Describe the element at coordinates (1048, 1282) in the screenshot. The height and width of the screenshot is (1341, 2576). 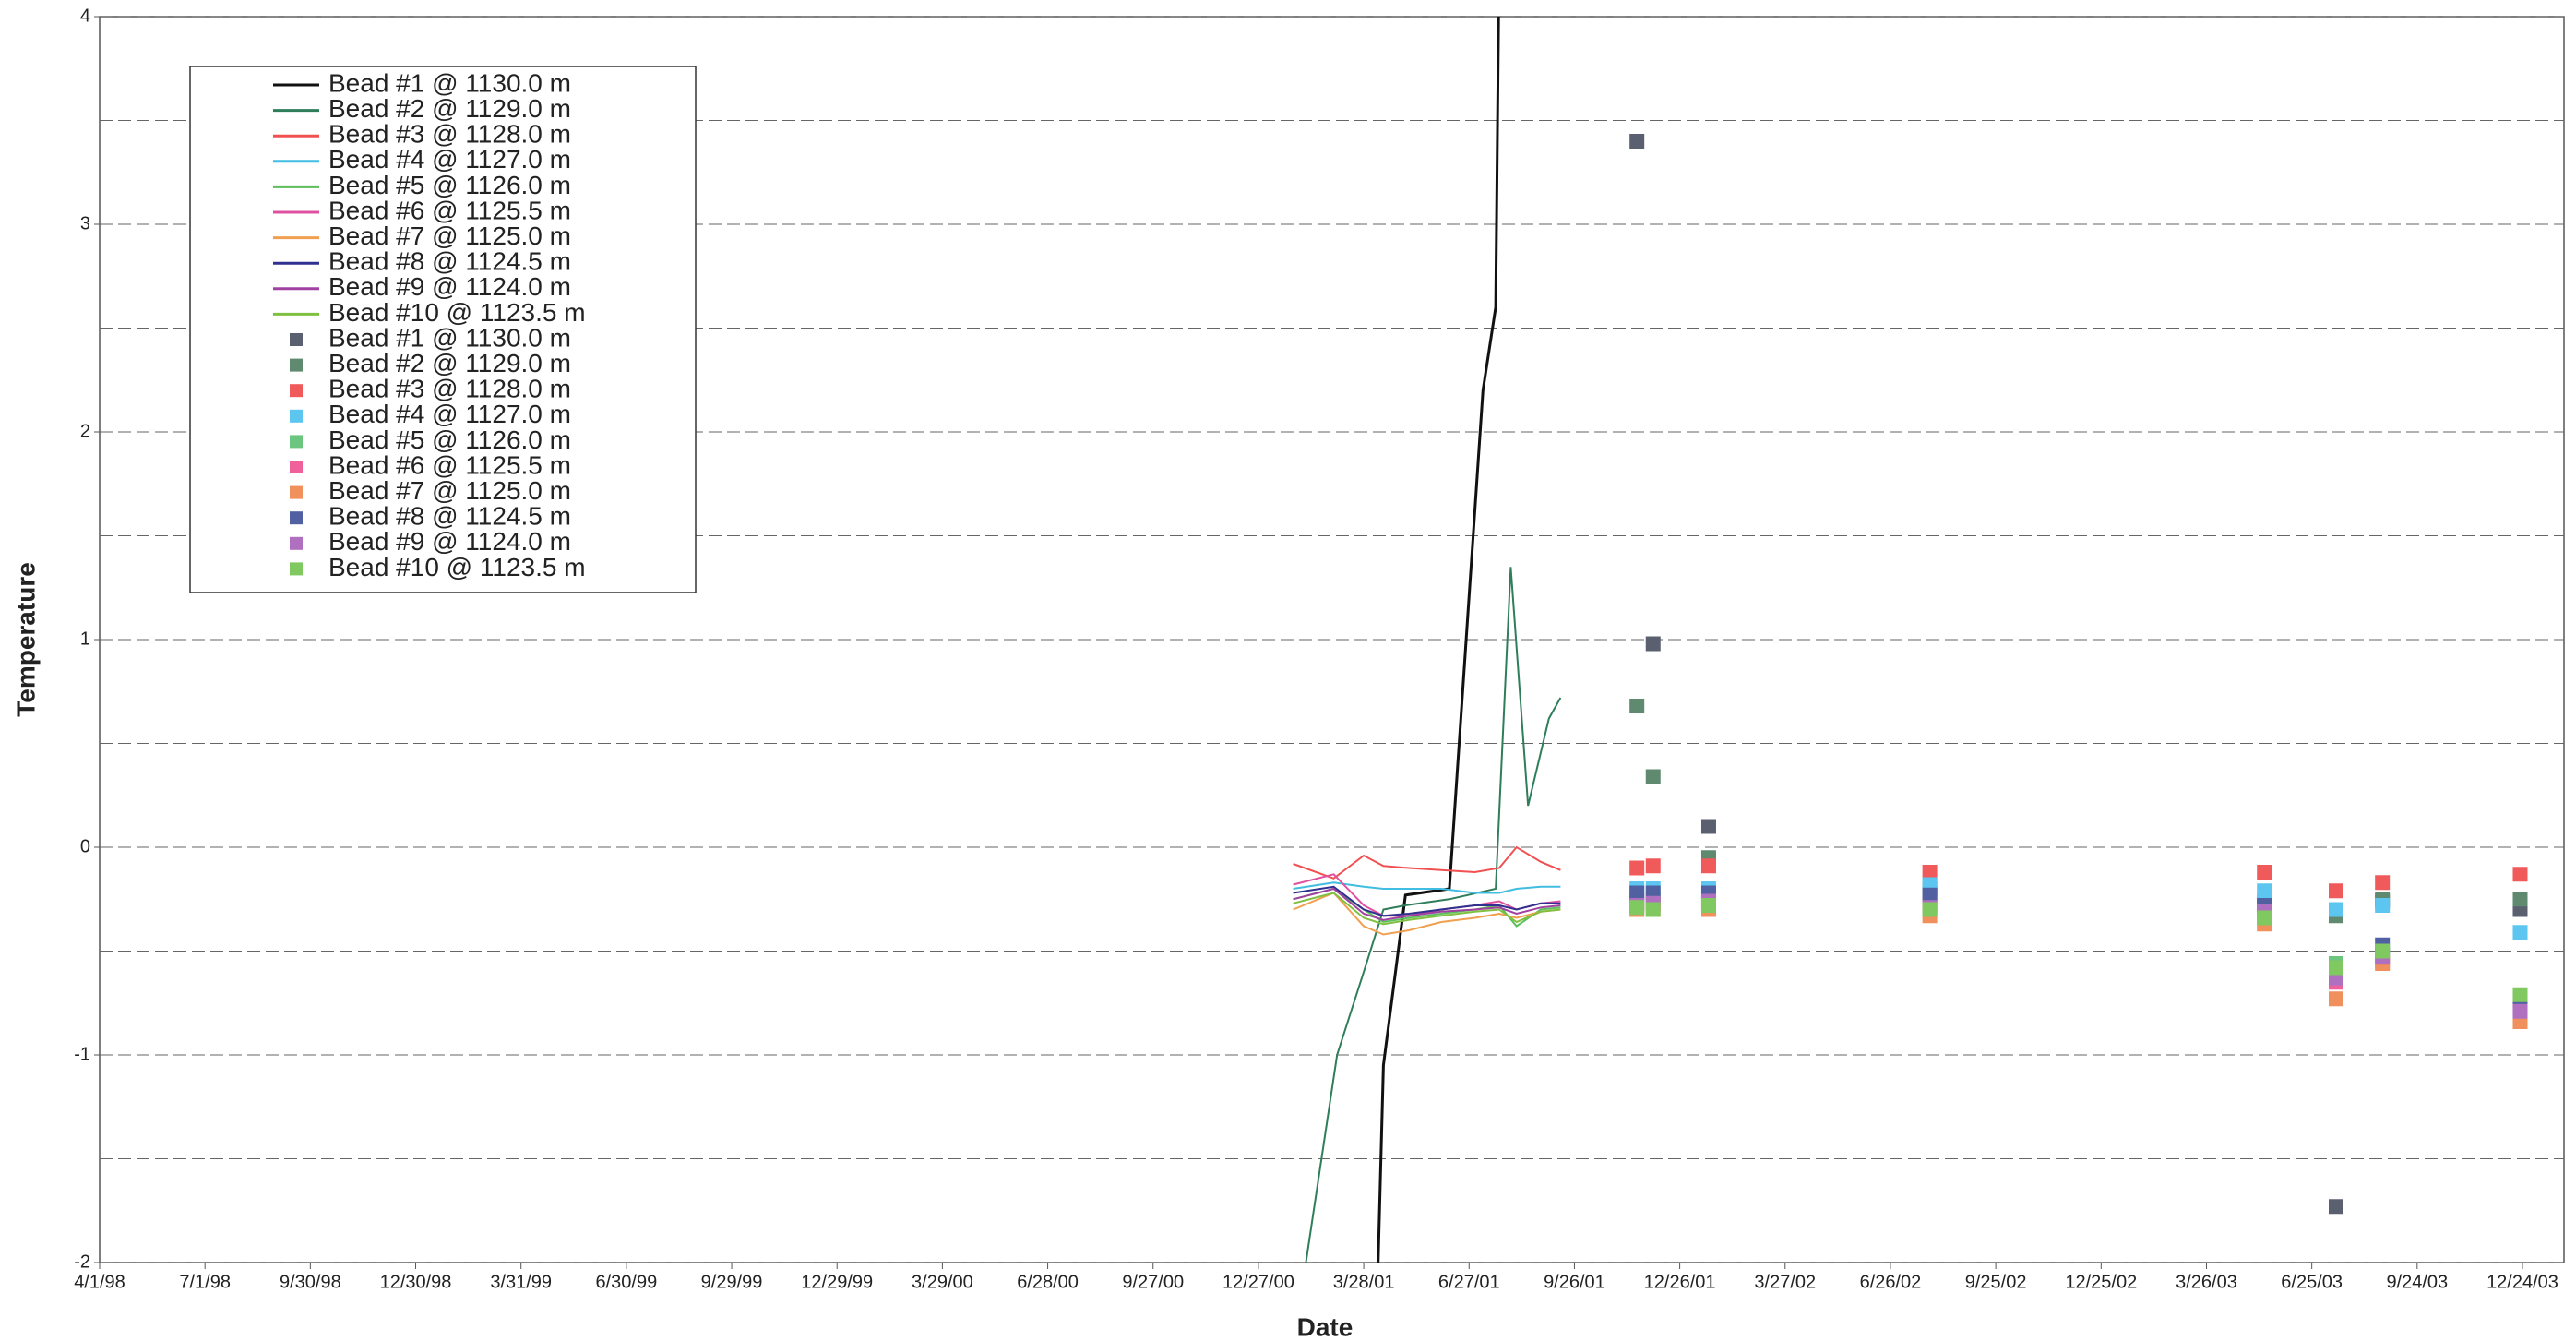
I see `x-tick-label: 6/28/00` at that location.